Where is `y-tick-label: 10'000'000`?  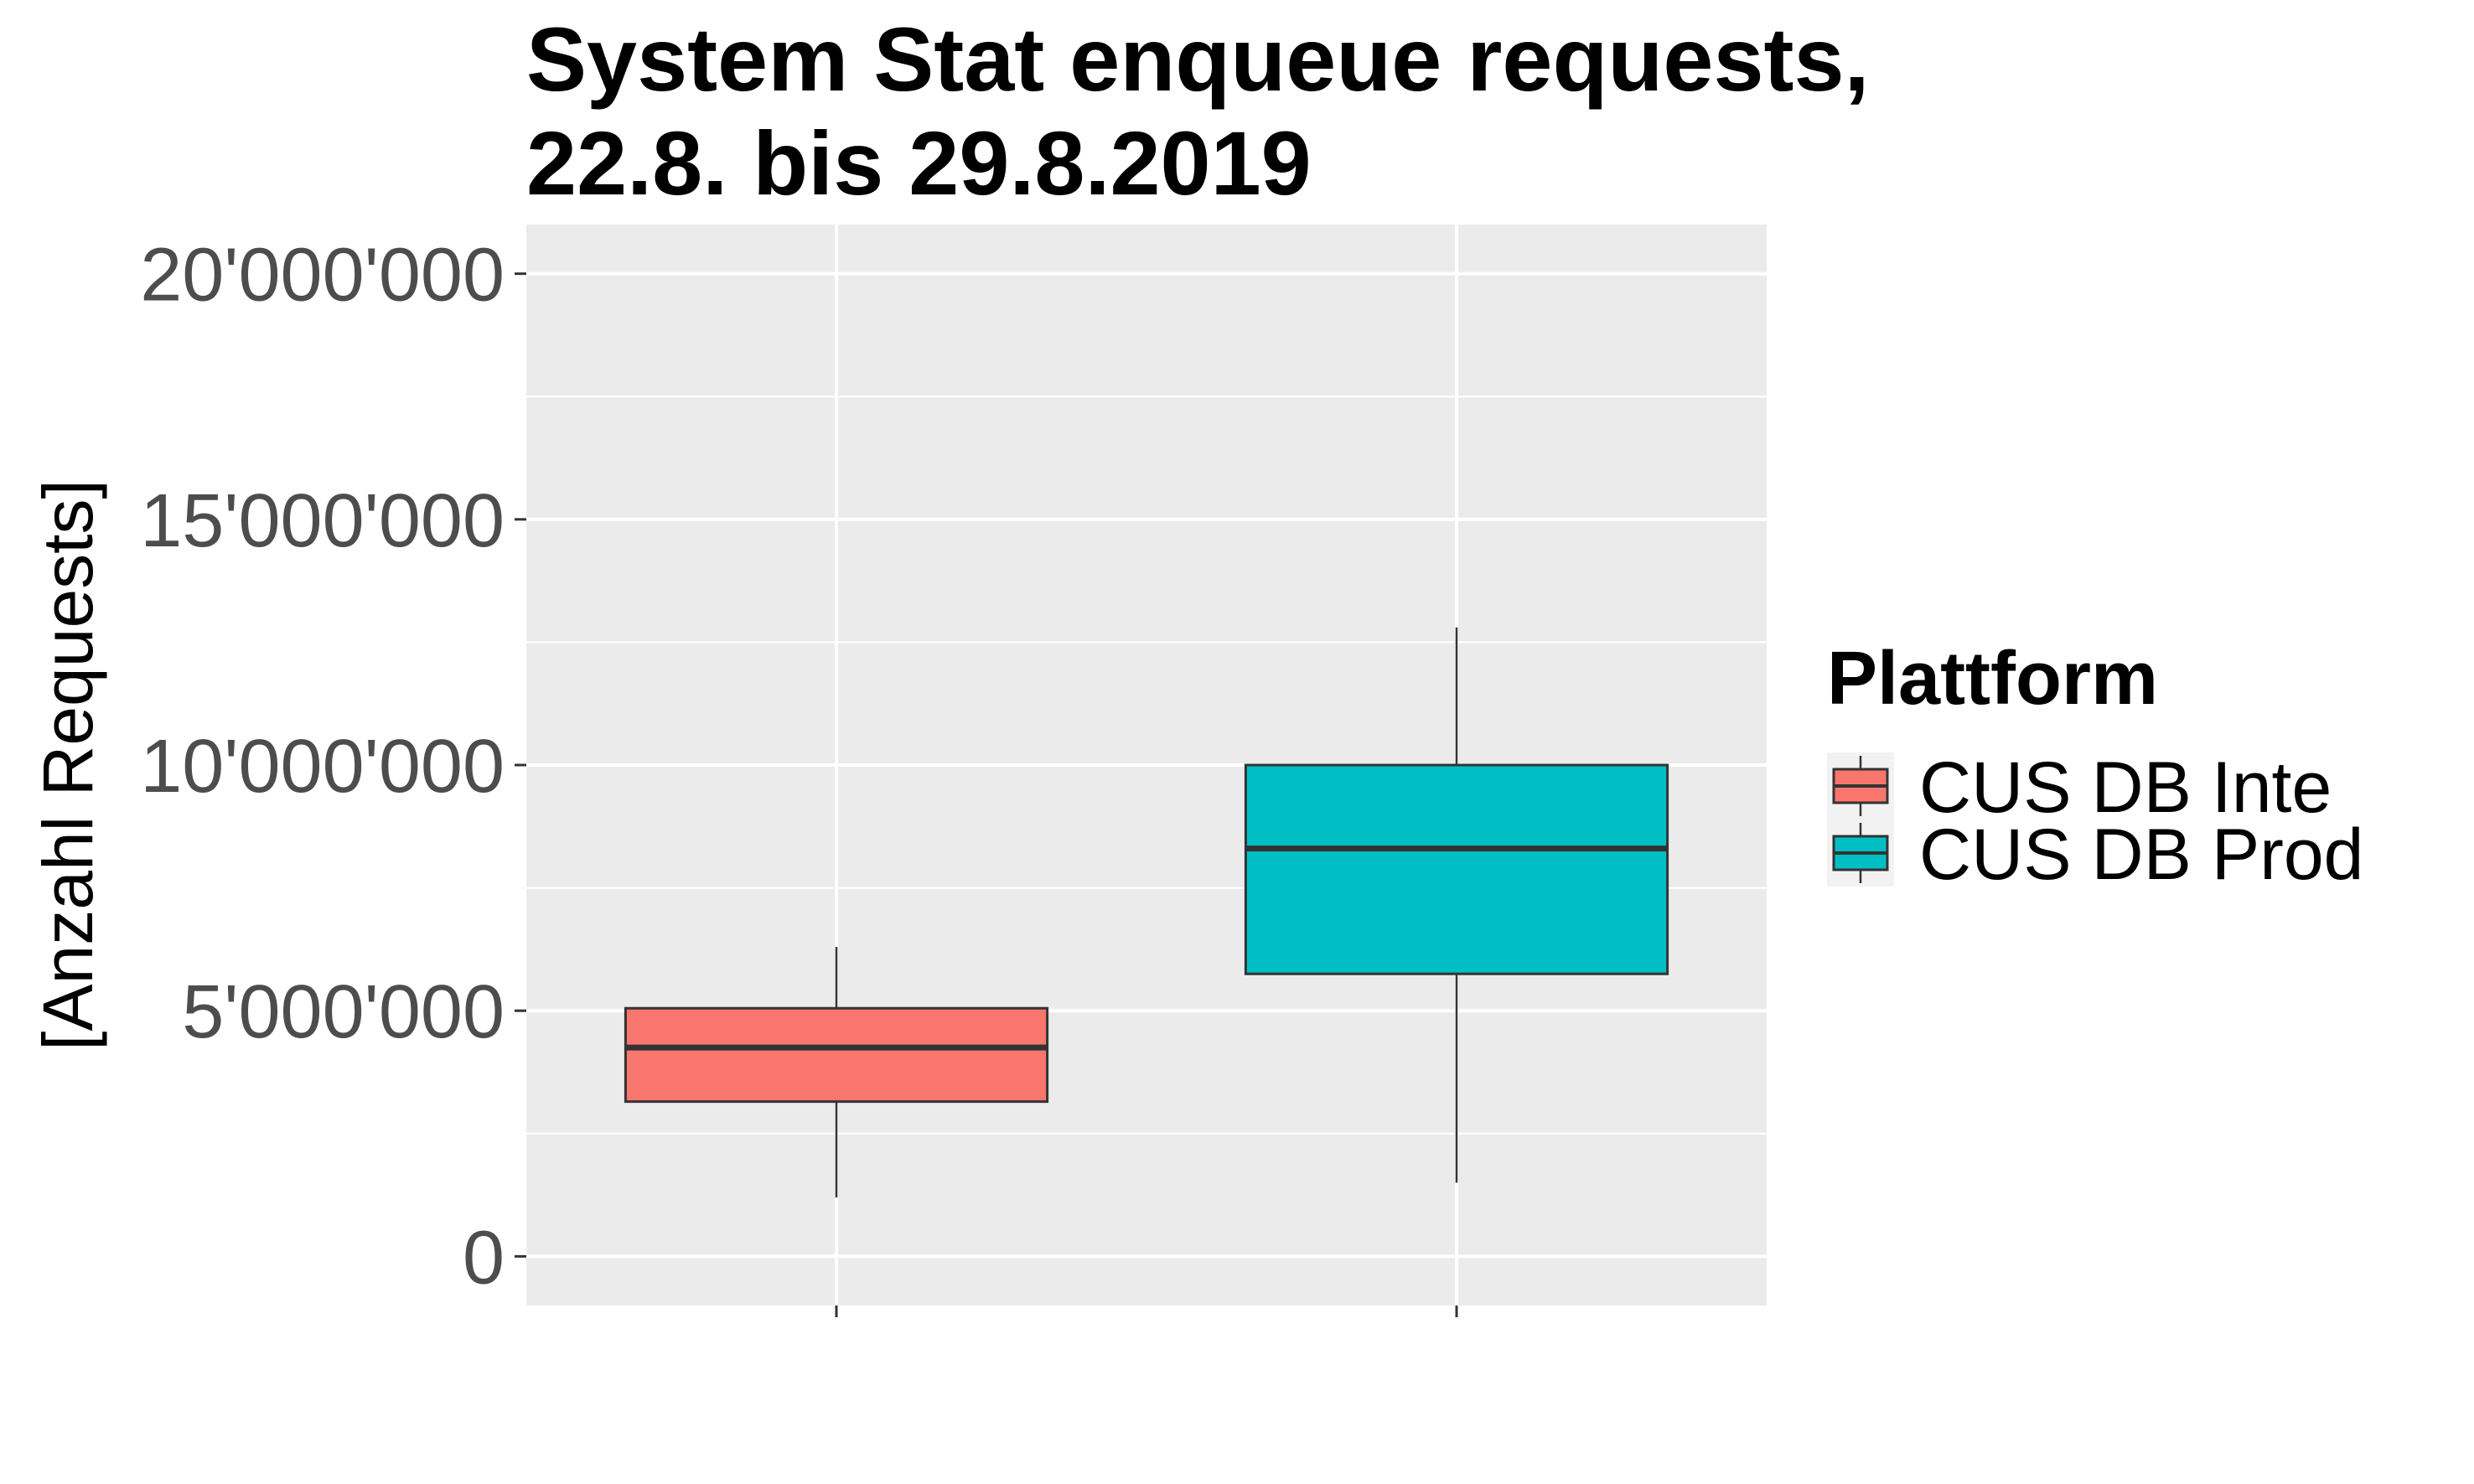 y-tick-label: 10'000'000 is located at coordinates (323, 767).